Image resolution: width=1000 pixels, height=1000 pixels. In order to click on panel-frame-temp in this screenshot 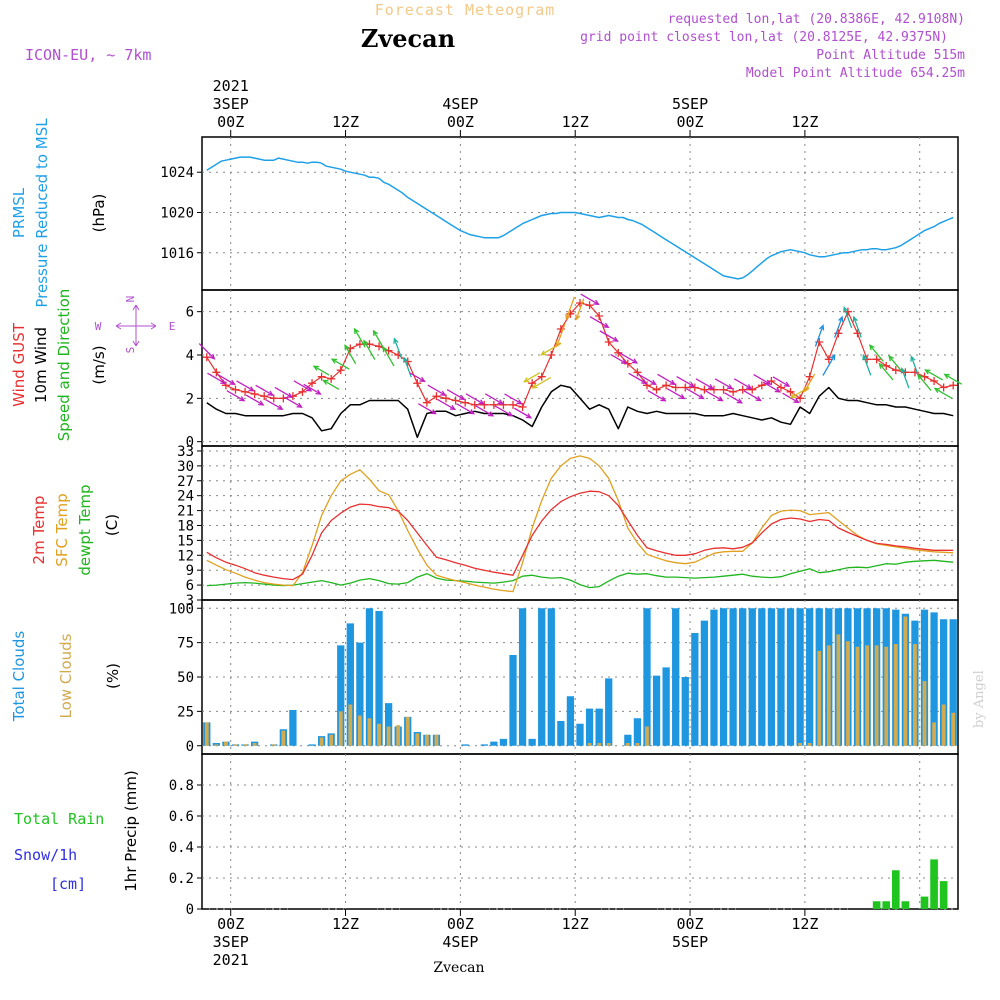, I will do `click(580, 523)`.